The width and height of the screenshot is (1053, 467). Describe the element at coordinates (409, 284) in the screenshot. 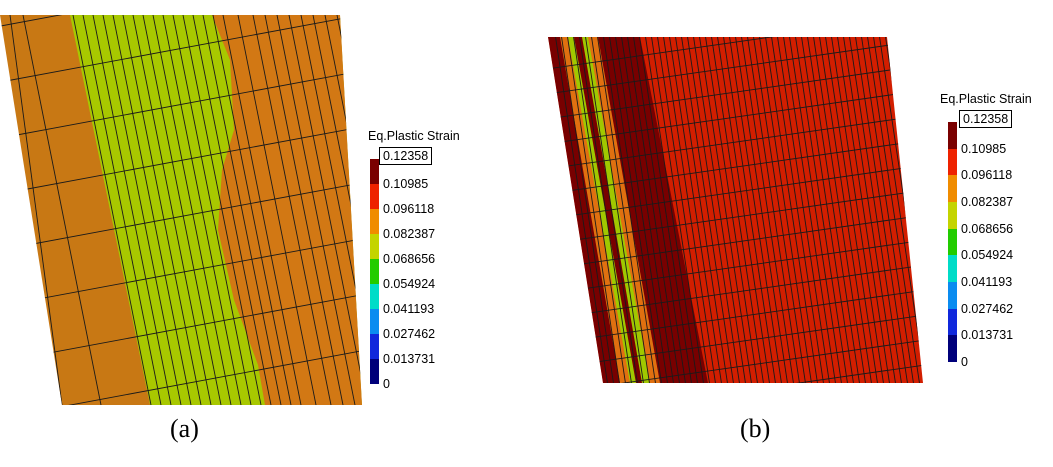

I see `legend-tick-label: 0.054924` at that location.